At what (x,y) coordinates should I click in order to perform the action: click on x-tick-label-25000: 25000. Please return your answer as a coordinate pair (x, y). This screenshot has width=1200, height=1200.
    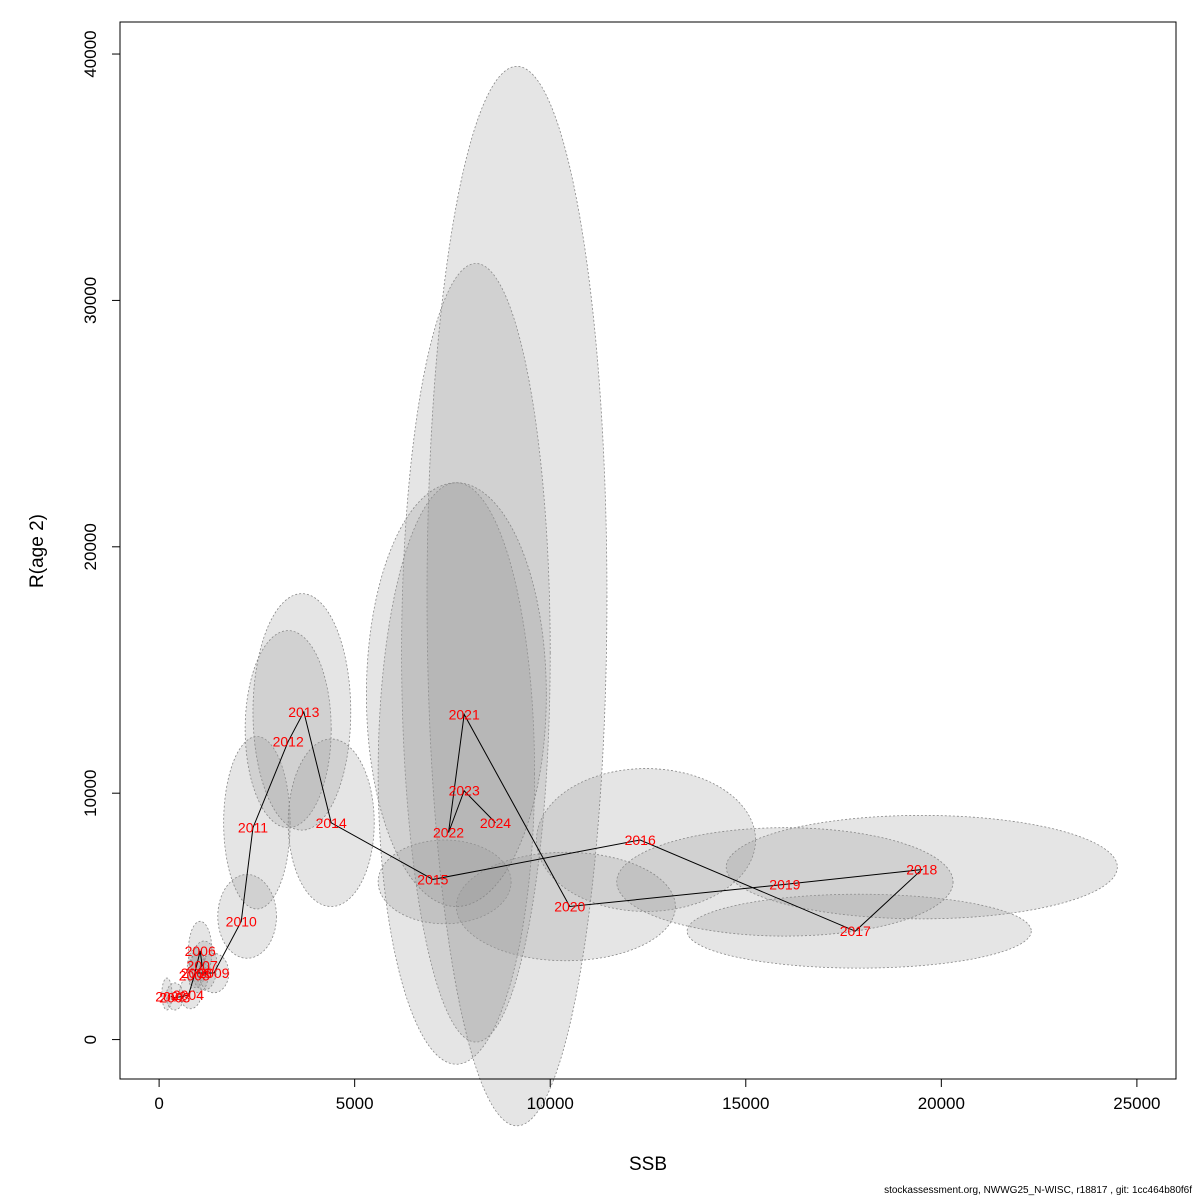
    Looking at the image, I should click on (1136, 1103).